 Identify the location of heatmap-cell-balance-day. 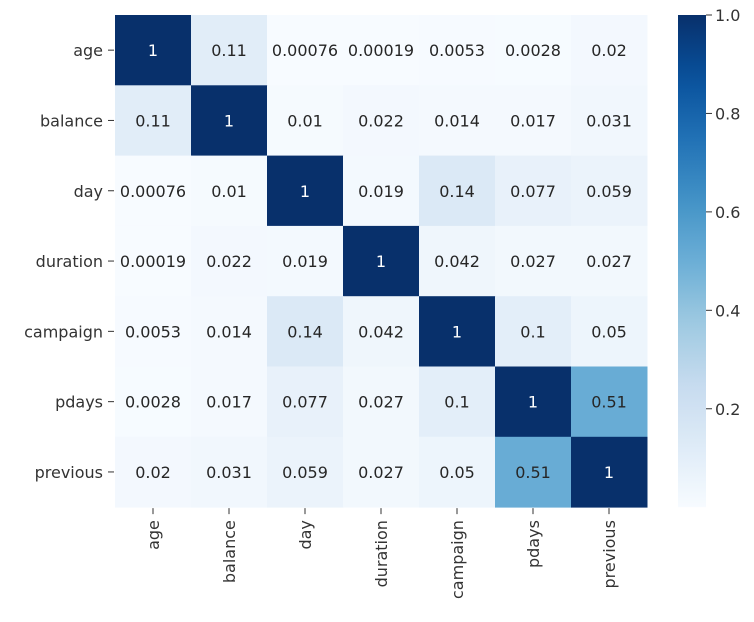
(305, 121).